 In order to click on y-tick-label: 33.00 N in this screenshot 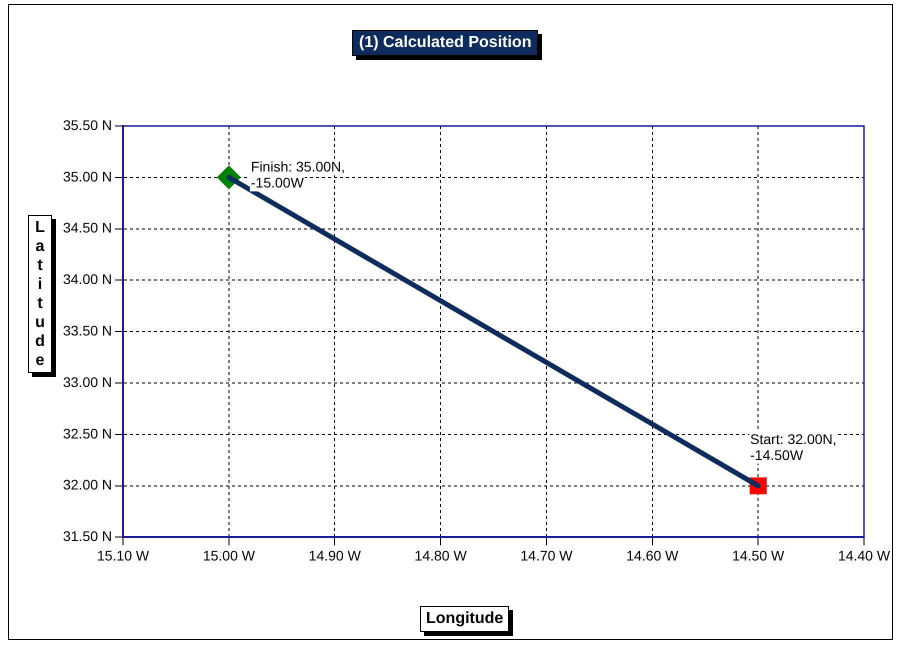, I will do `click(87, 382)`.